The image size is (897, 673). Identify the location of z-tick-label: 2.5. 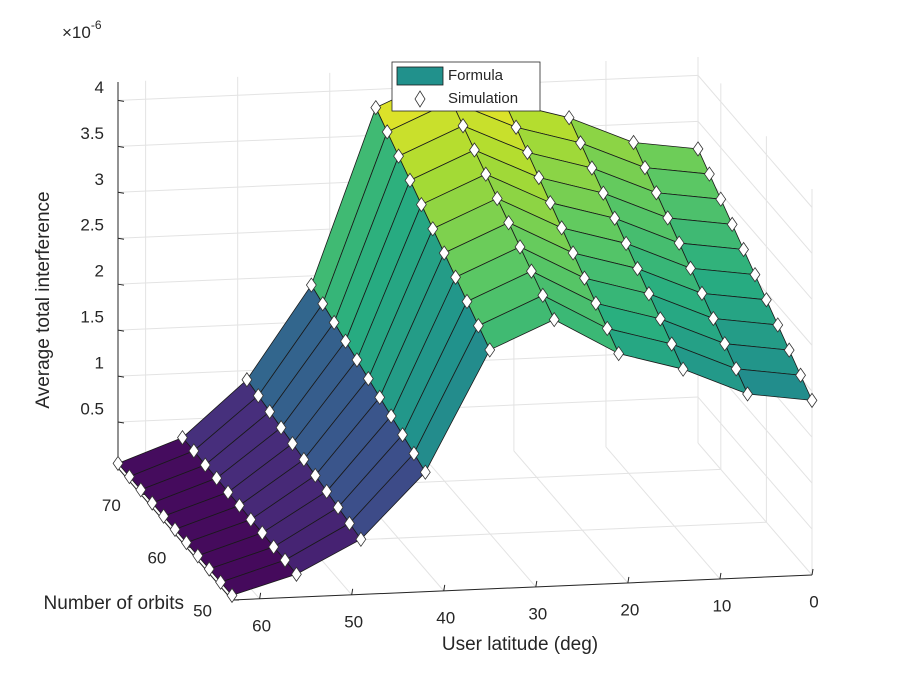
(92, 225).